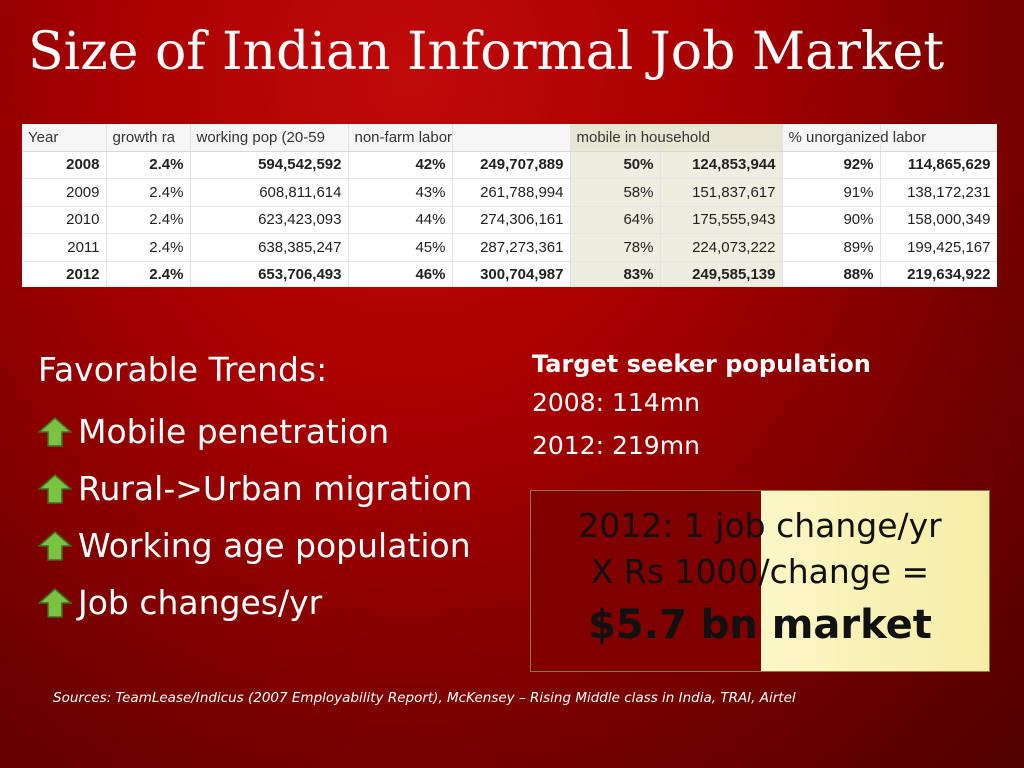 This screenshot has height=768, width=1024. Describe the element at coordinates (721, 138) in the screenshot. I see `header-mobile-count` at that location.